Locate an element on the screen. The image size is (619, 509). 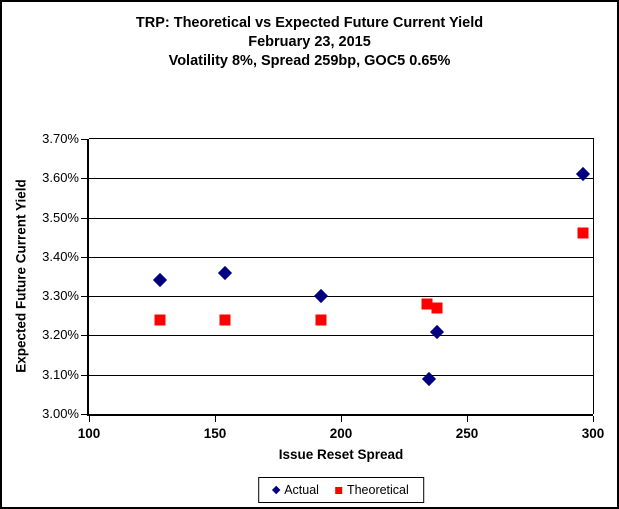
theoretical-square-icon is located at coordinates (338, 490).